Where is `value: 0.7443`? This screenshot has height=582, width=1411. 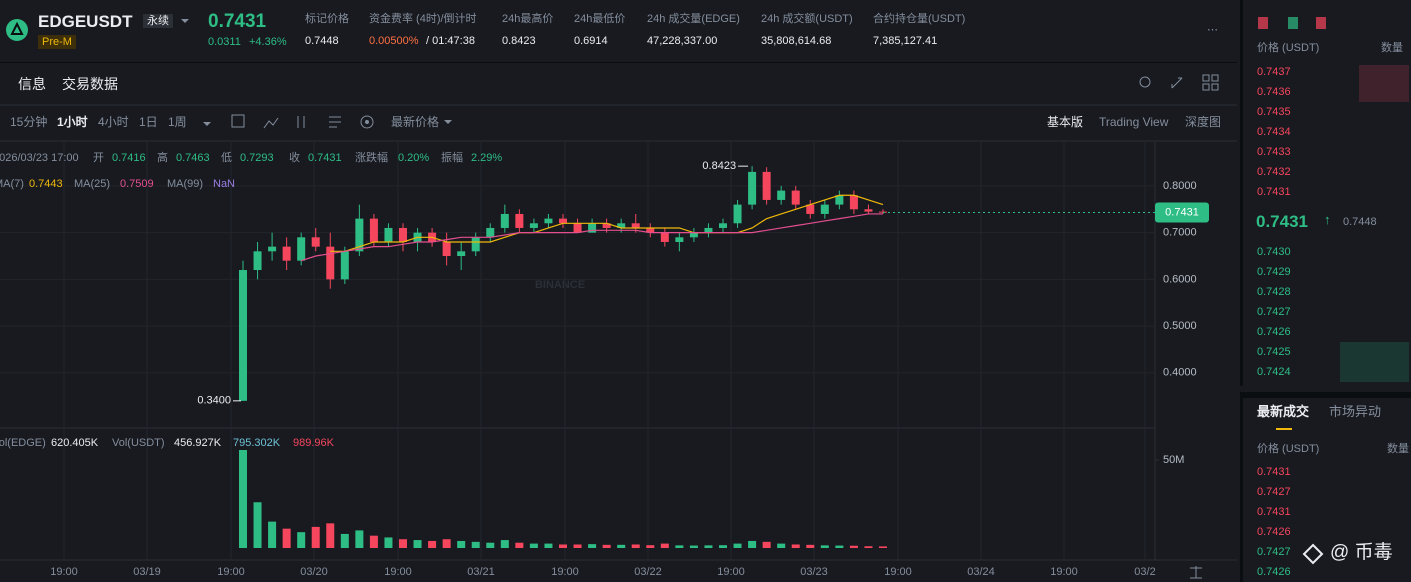 value: 0.7443 is located at coordinates (46, 184).